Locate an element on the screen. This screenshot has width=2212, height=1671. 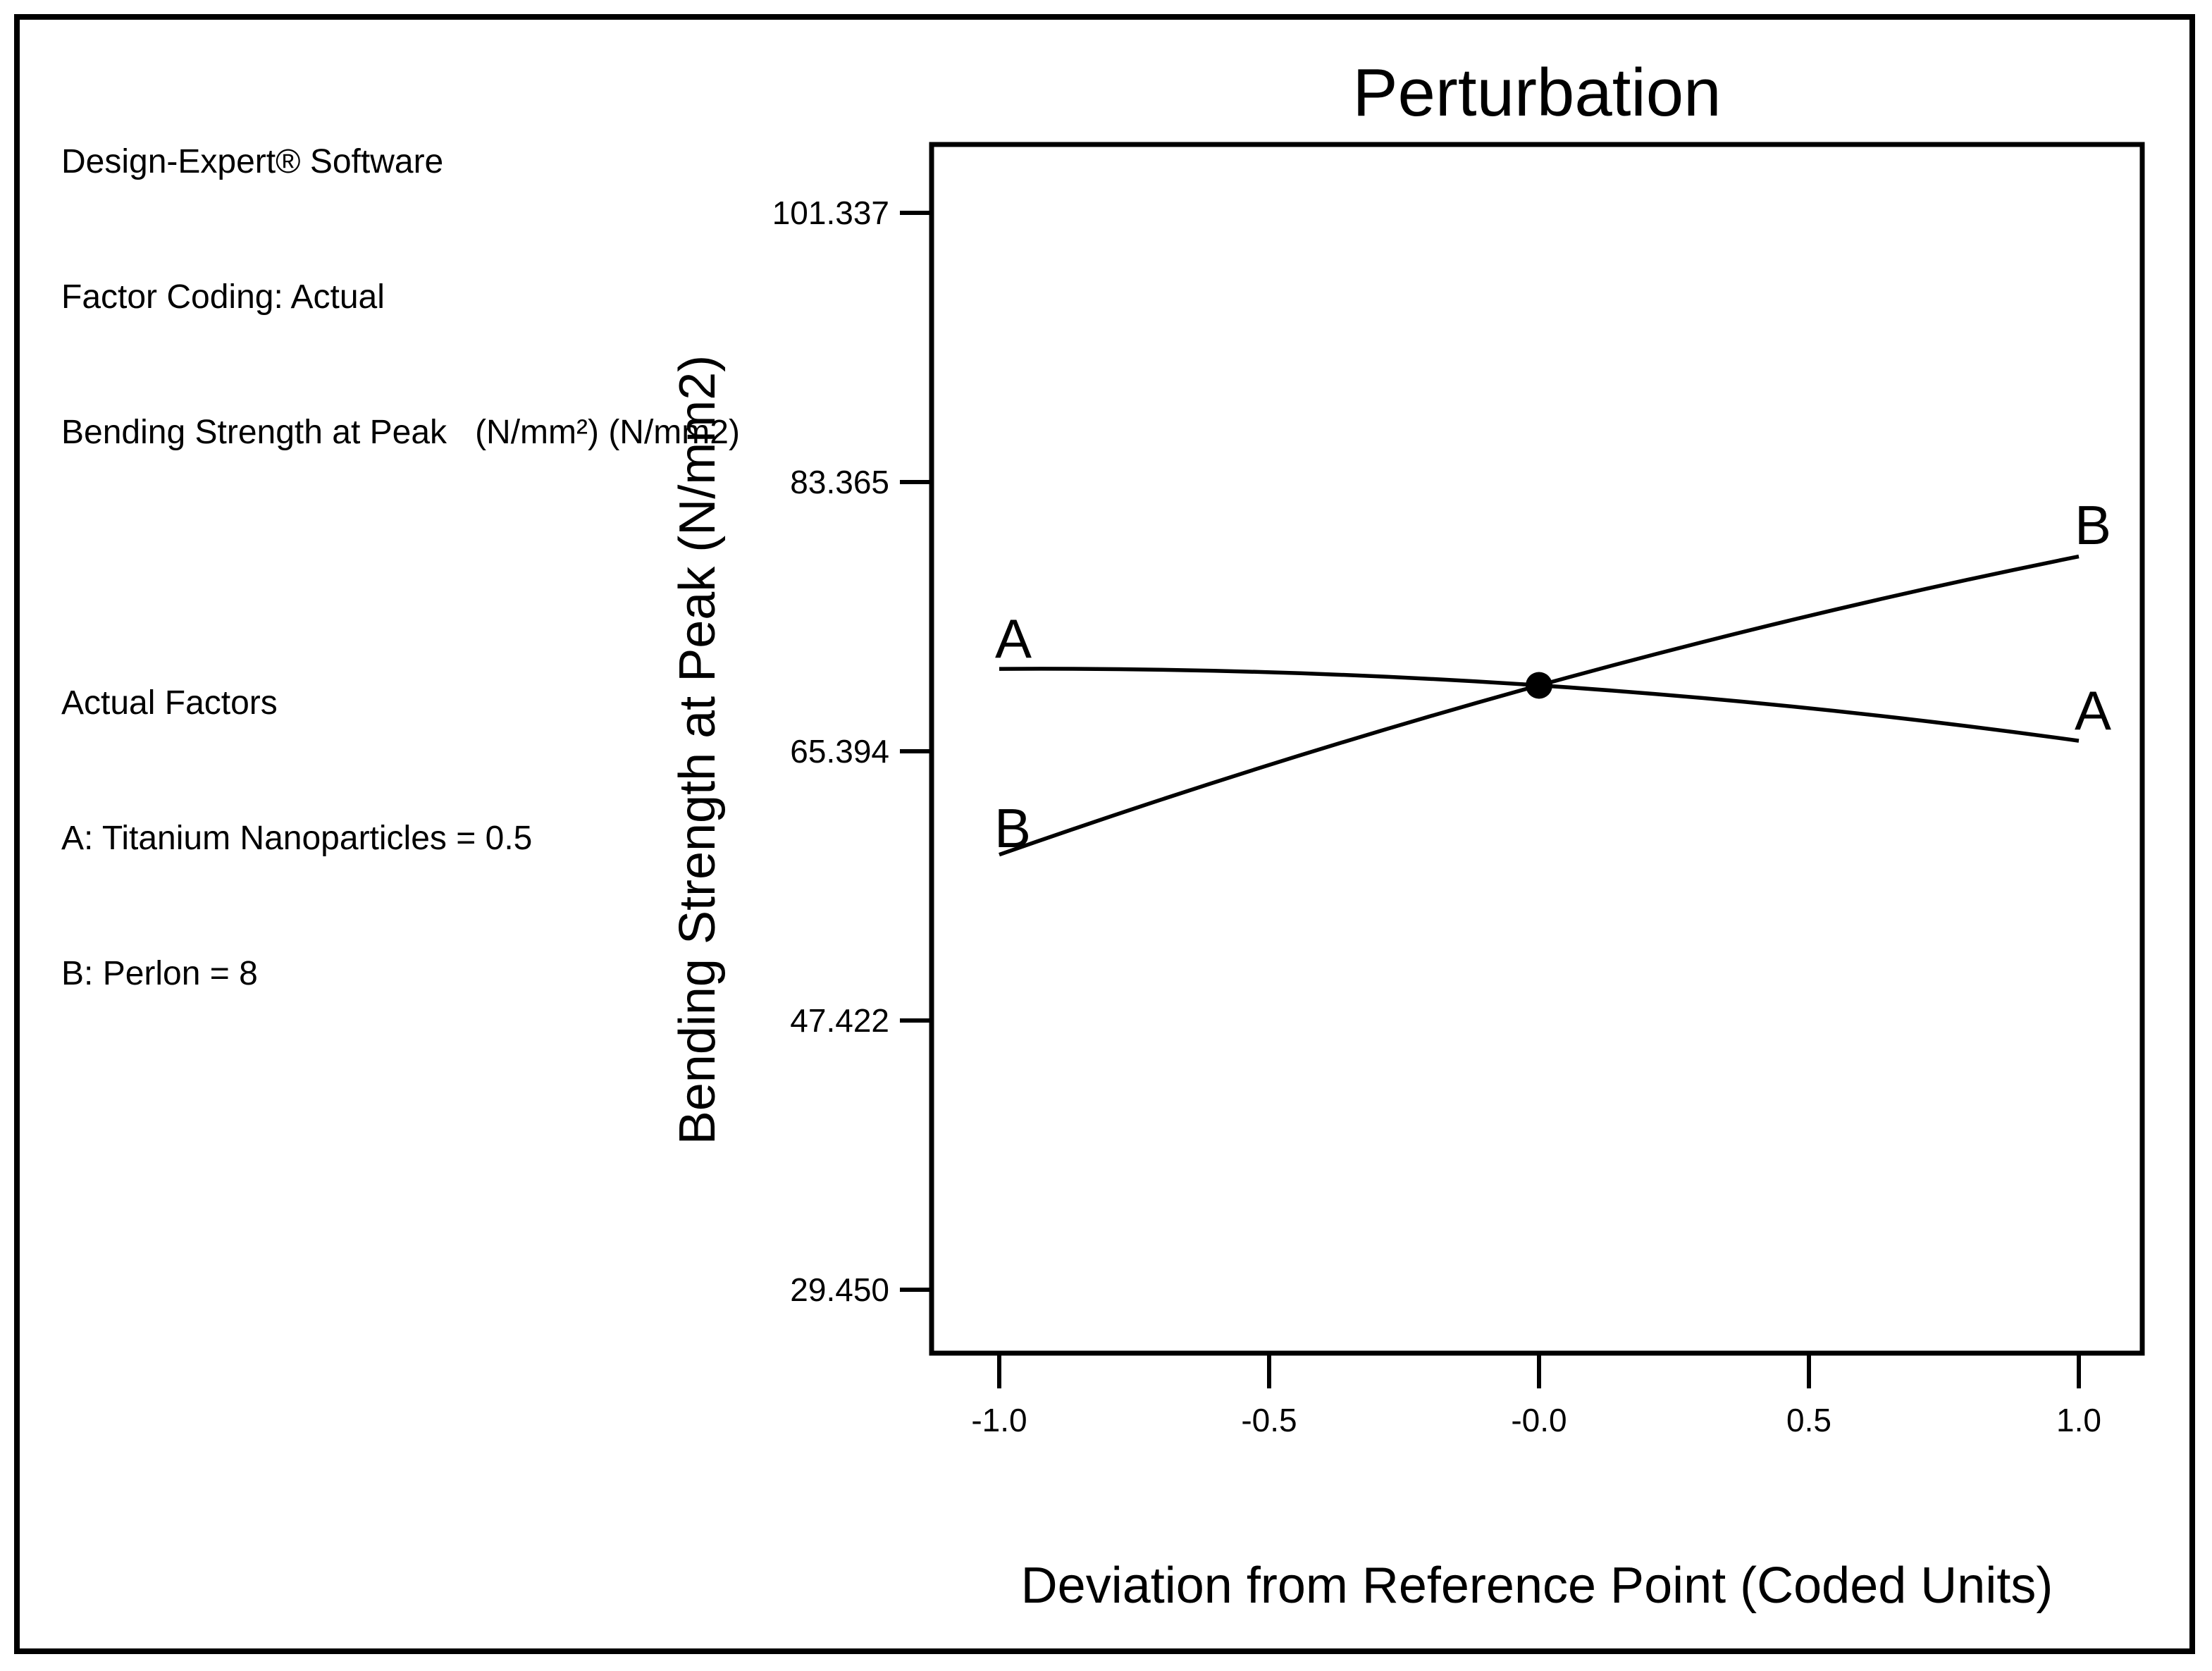
y-axis-ticks is located at coordinates (916, 752).